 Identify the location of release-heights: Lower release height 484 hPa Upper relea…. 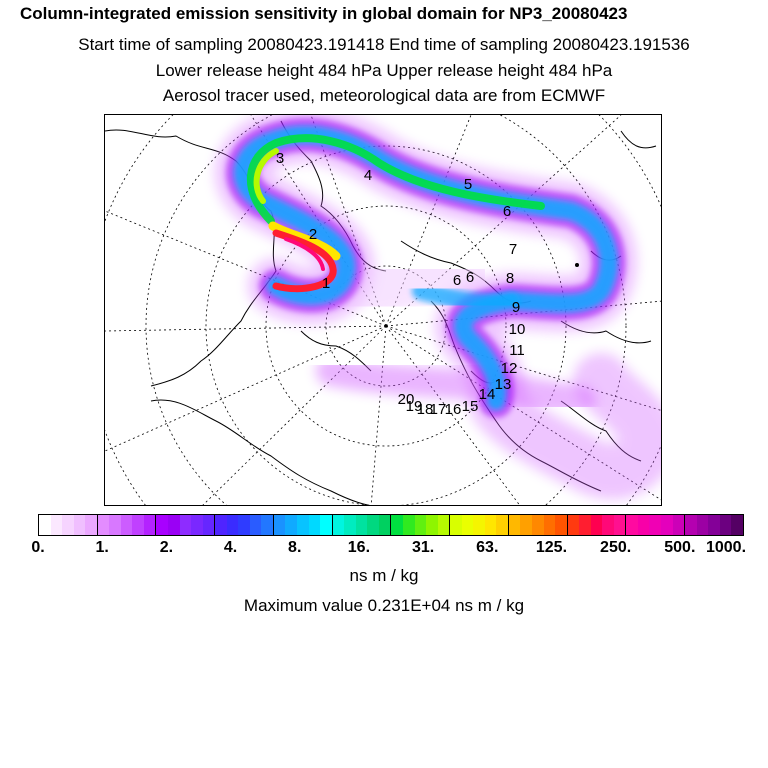
(384, 70).